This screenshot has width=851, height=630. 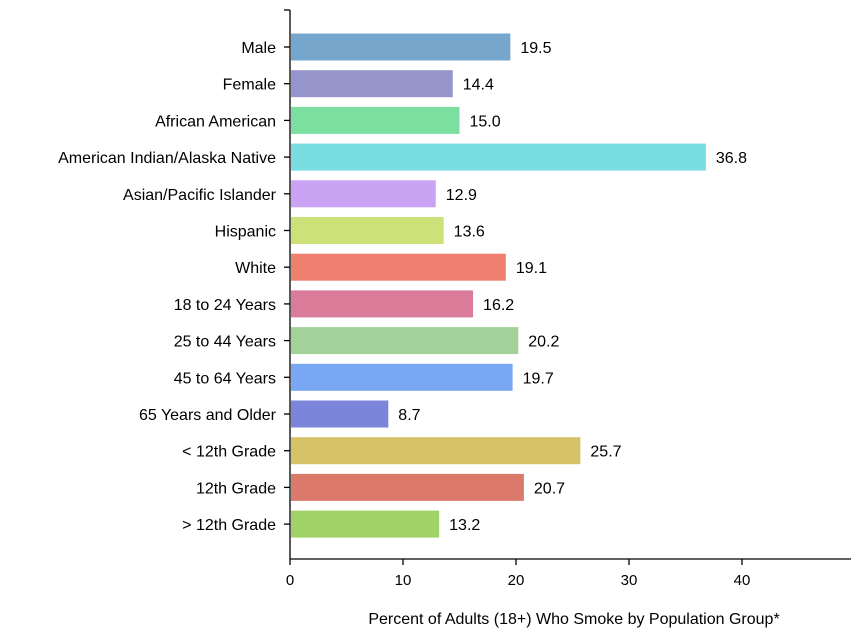 I want to click on value-label: 36.8, so click(x=731, y=158).